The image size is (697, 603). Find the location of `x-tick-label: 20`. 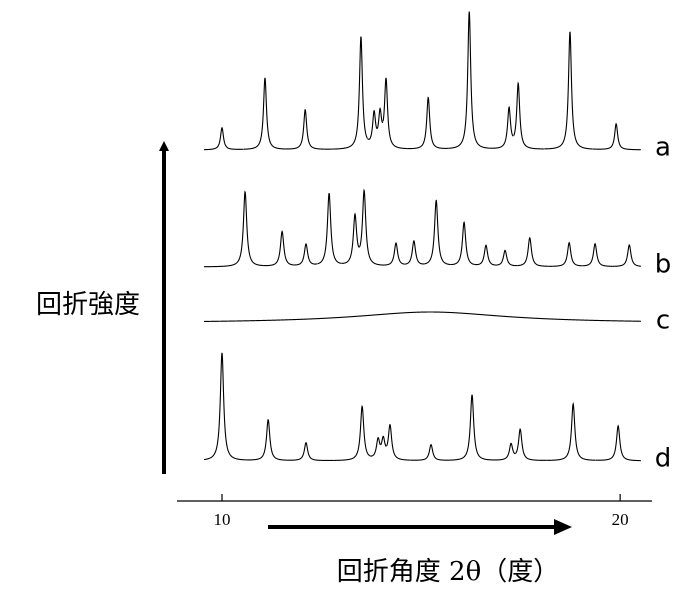

x-tick-label: 20 is located at coordinates (620, 519).